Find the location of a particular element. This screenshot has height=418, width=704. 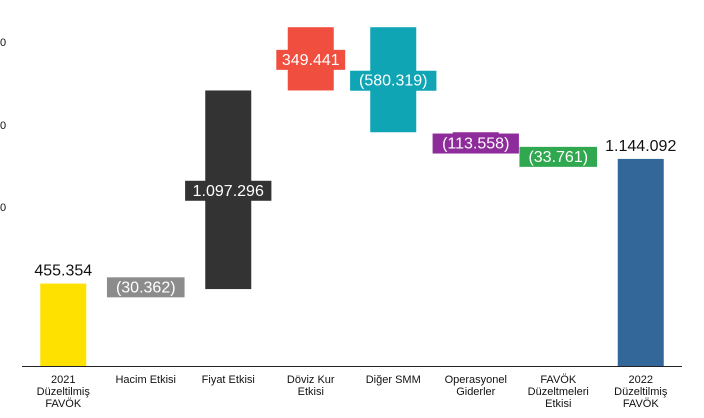

value-label: 1.144.092 is located at coordinates (640, 146).